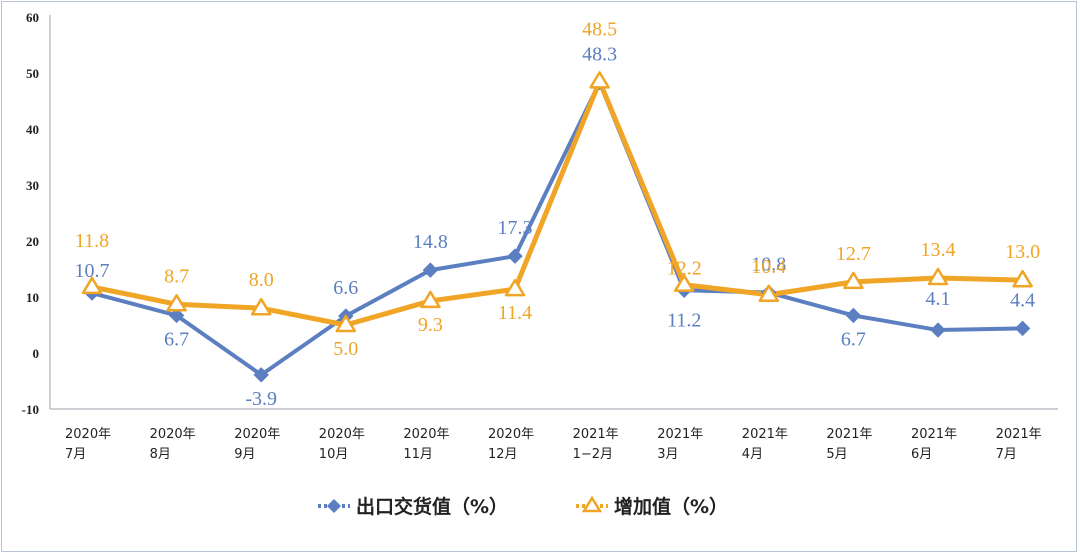  I want to click on value-added-data-label: 12.7, so click(853, 254).